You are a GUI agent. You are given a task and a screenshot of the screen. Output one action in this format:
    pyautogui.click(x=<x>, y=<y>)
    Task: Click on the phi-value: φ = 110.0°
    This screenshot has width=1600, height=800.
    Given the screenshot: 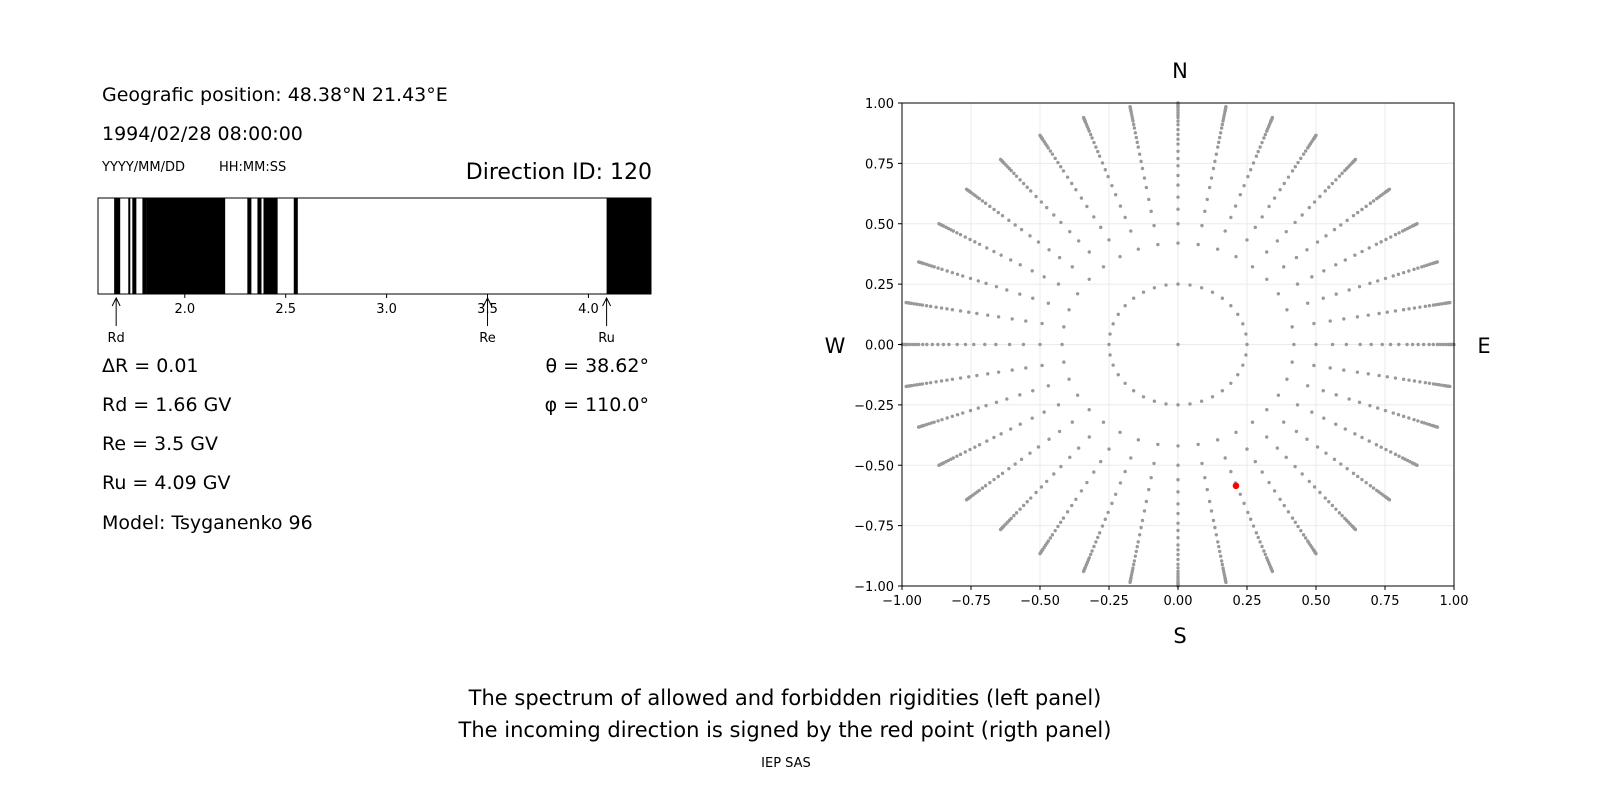 What is the action you would take?
    pyautogui.click(x=596, y=405)
    